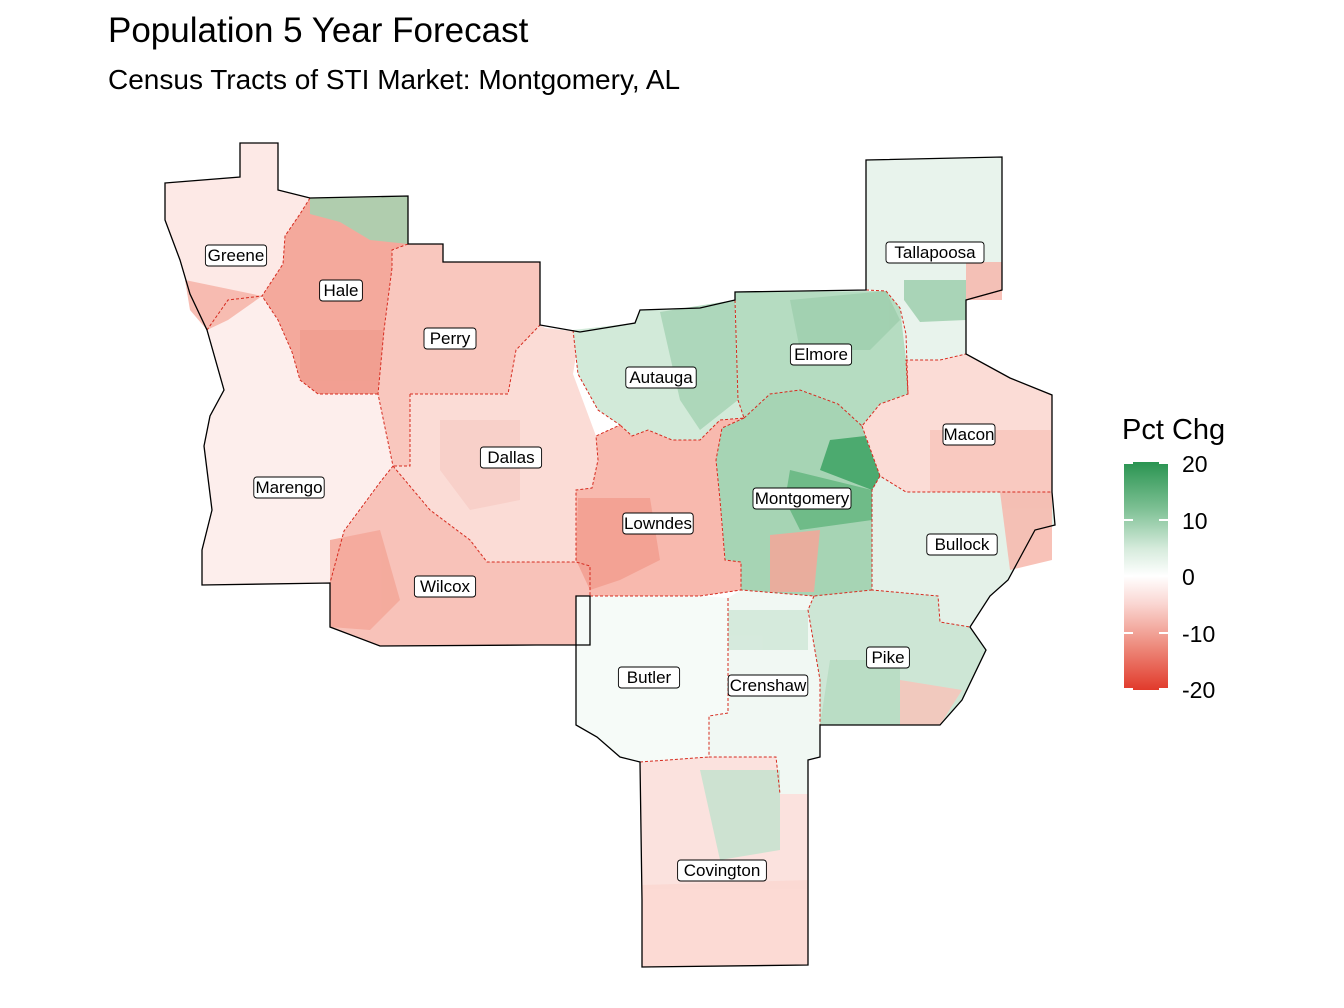 The width and height of the screenshot is (1344, 1008). What do you see at coordinates (1174, 430) in the screenshot?
I see `legend-title: Pct Chg` at bounding box center [1174, 430].